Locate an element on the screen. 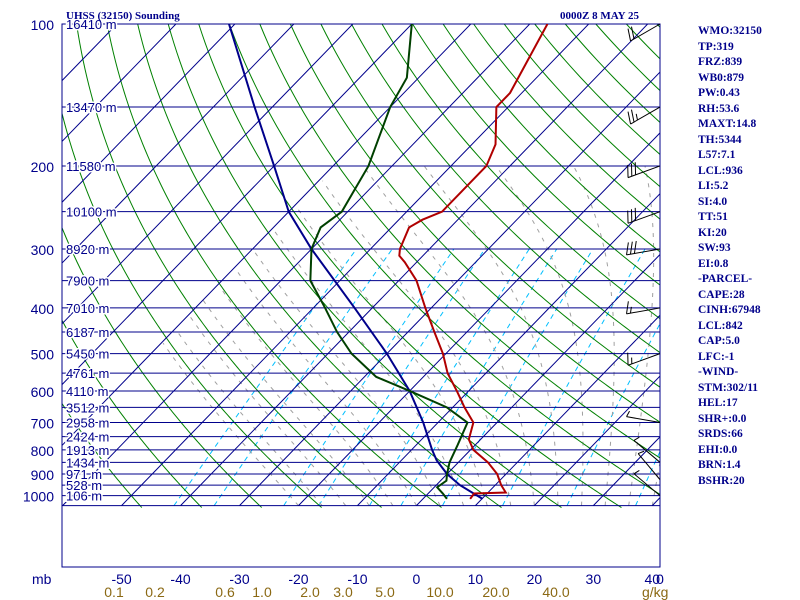 Image resolution: width=800 pixels, height=600 pixels. index-value: PW:0.43 is located at coordinates (719, 93).